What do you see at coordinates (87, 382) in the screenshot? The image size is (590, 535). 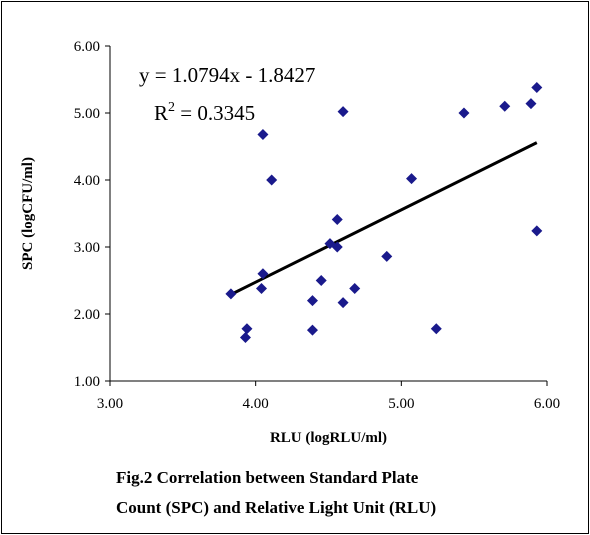 I see `y-tick-label: 1.00` at bounding box center [87, 382].